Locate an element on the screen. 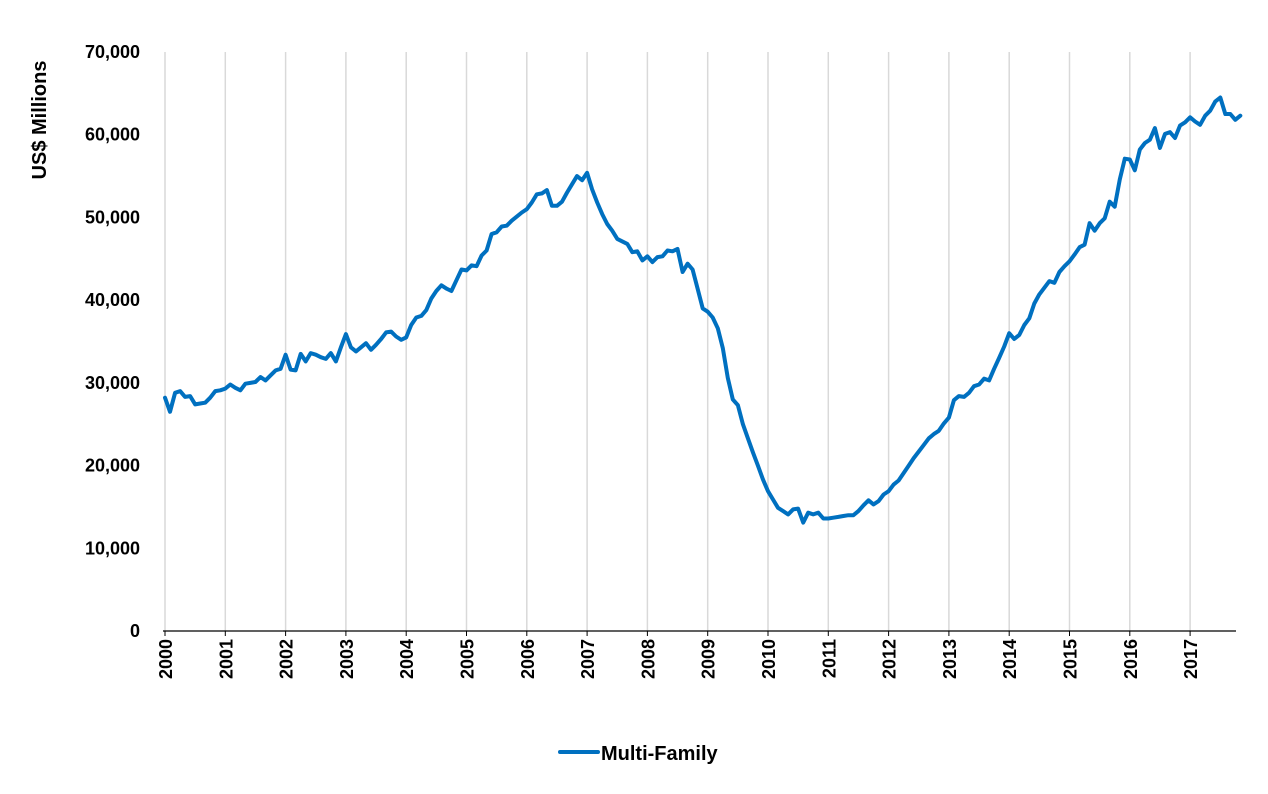 This screenshot has height=794, width=1268. x-tick-label-2017: 2017 is located at coordinates (1191, 659).